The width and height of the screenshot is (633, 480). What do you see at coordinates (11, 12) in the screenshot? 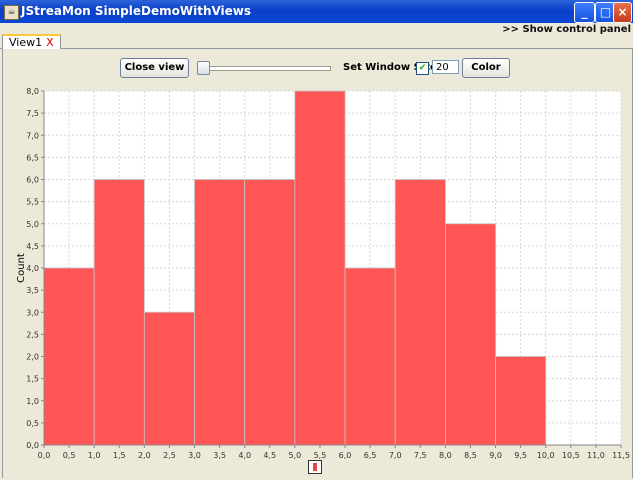
I see `java-app-icon: ☕` at bounding box center [11, 12].